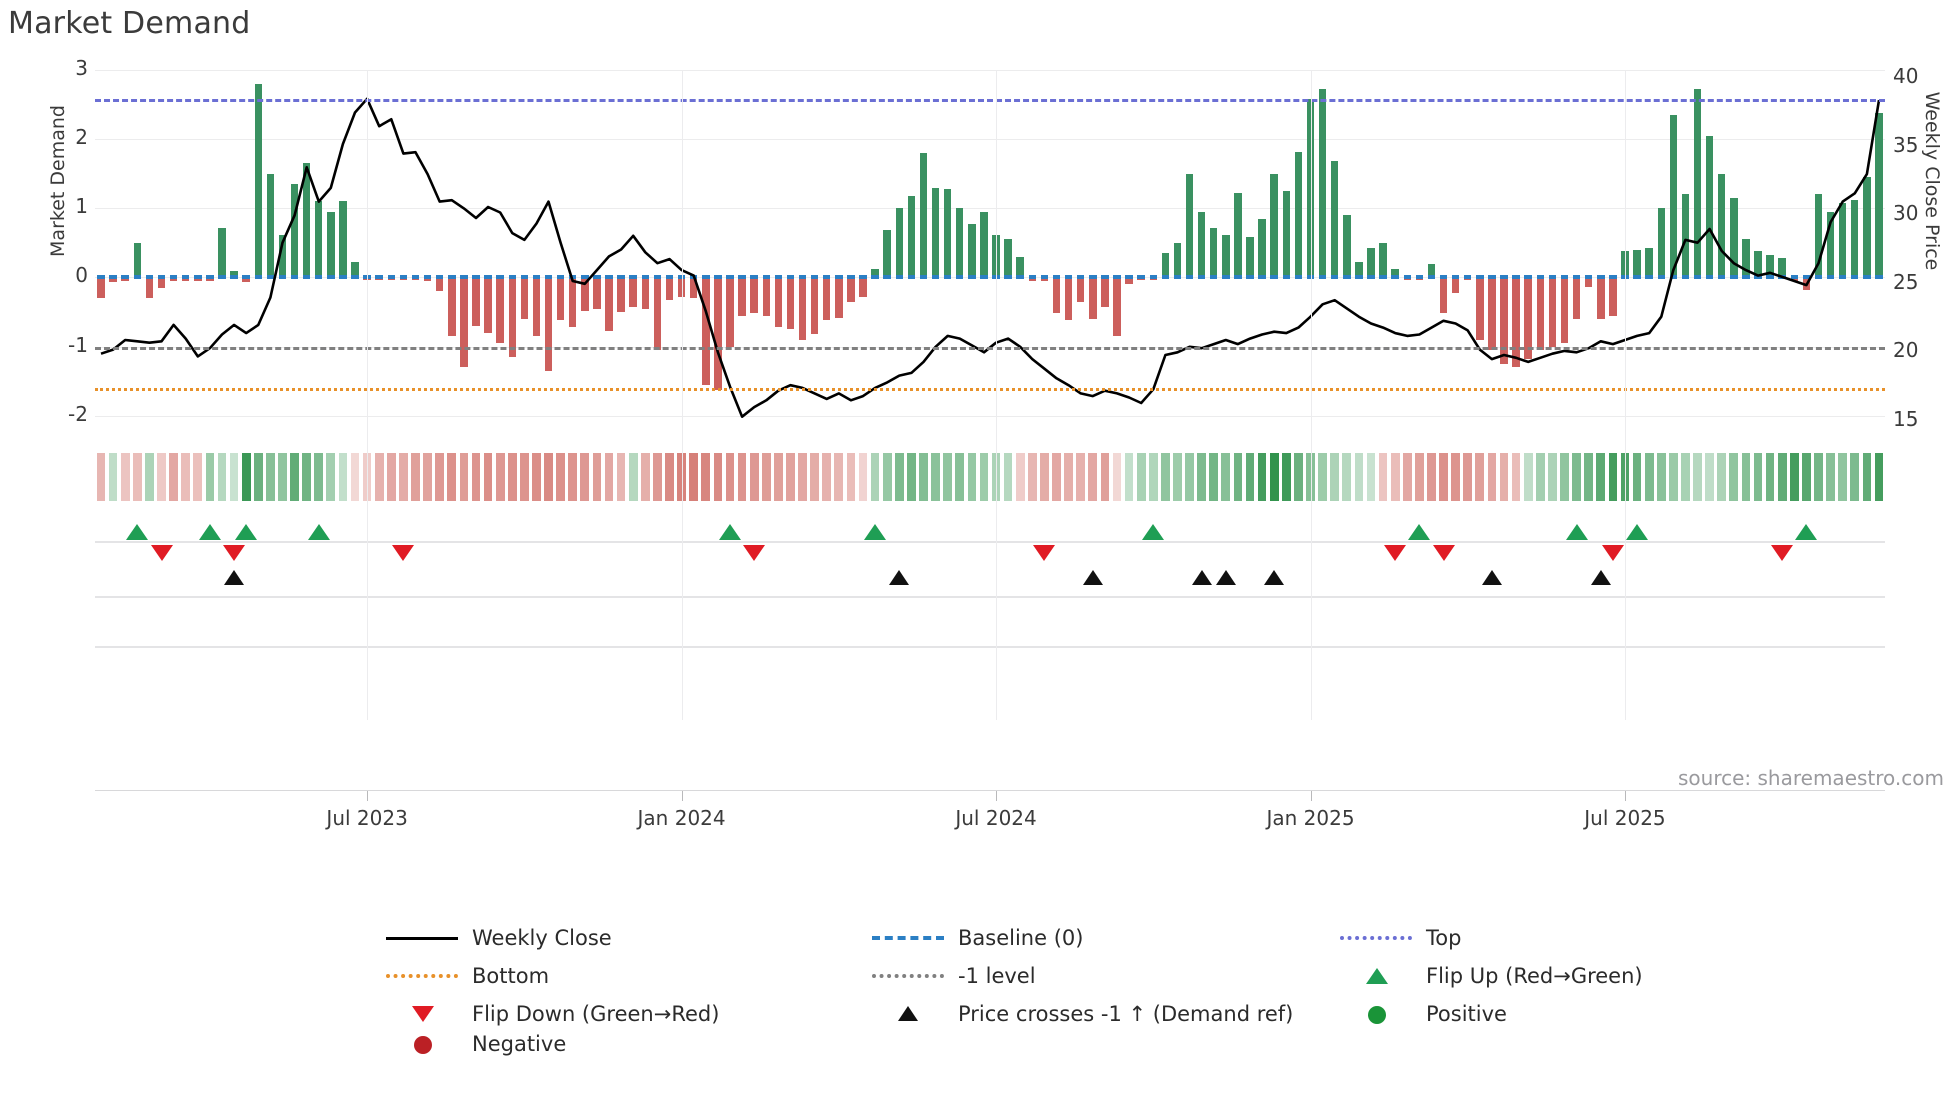 The height and width of the screenshot is (1102, 1960). I want to click on circle-icon, so click(423, 1045).